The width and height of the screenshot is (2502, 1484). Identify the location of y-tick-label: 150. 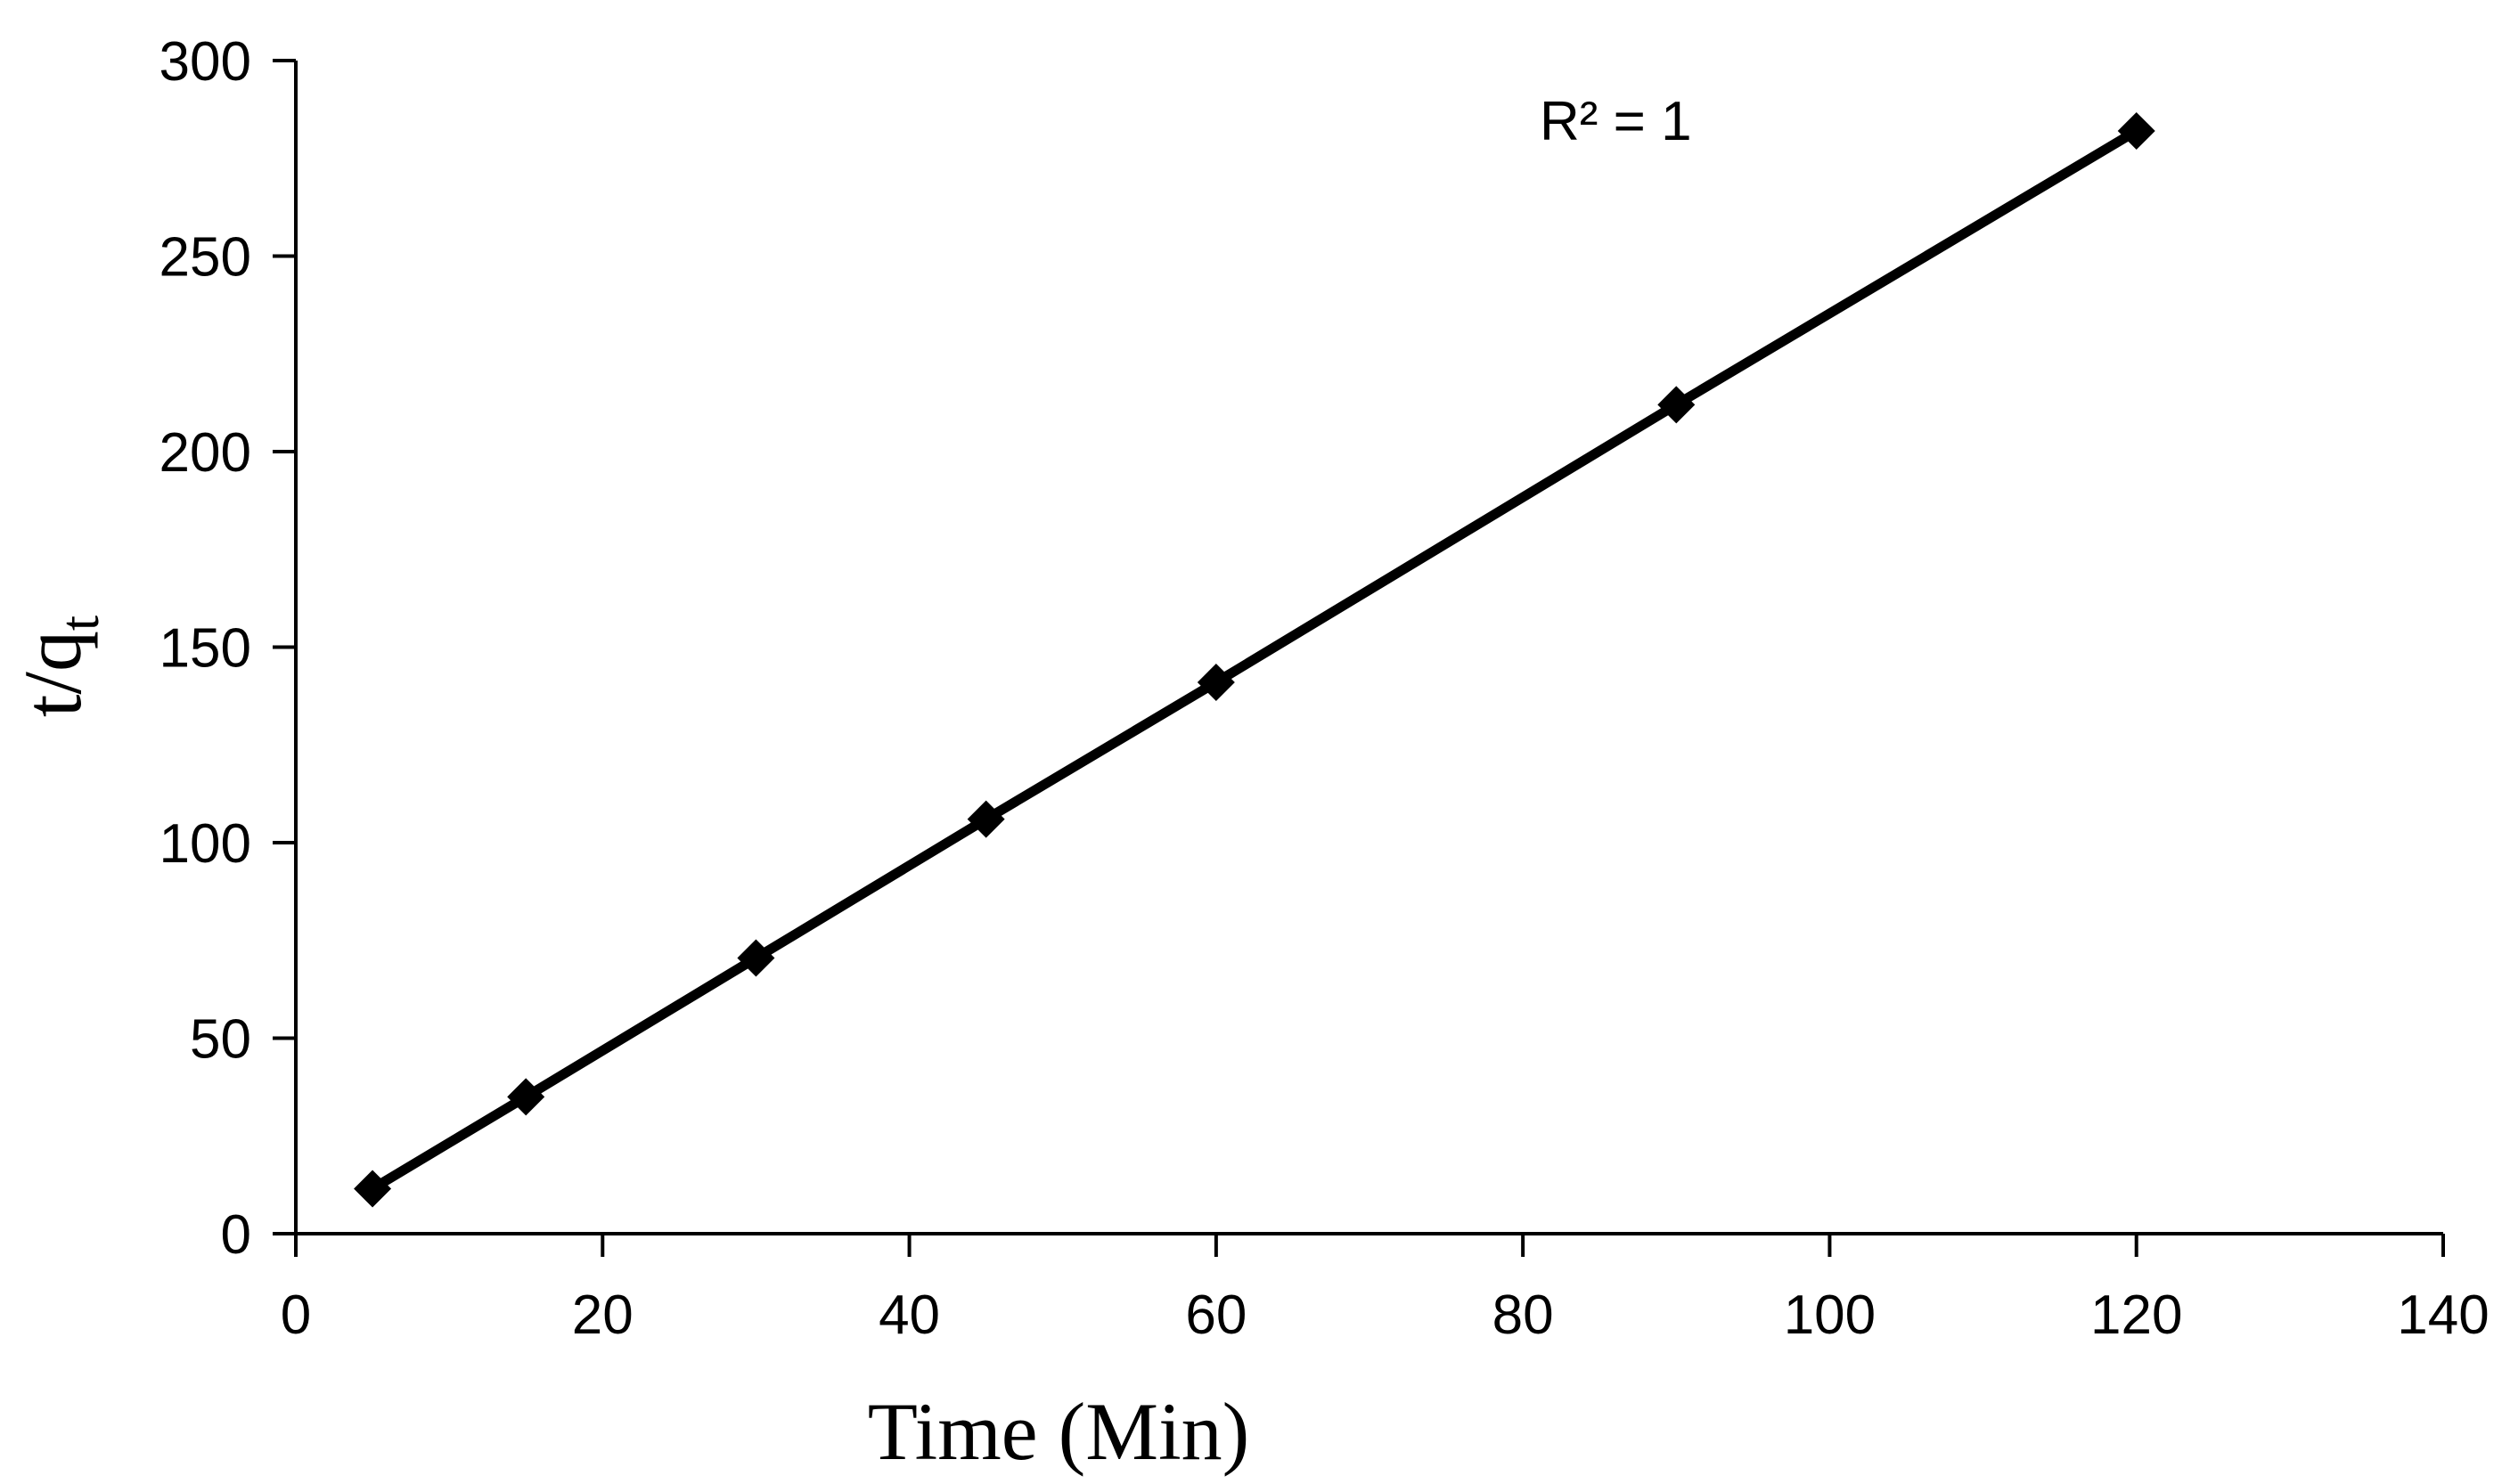
(205, 649).